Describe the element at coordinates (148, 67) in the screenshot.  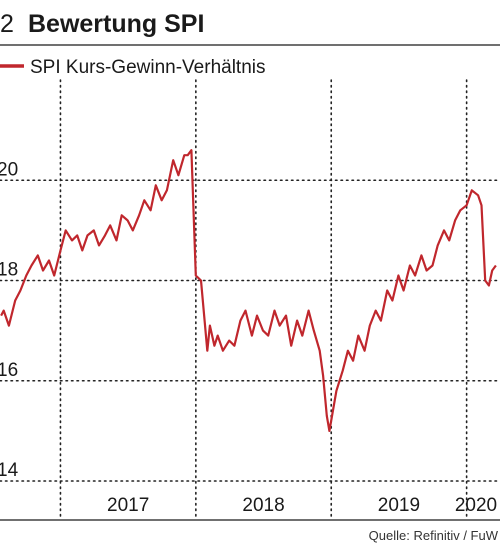
I see `legend-label: SPI Kurs-Gewinn-Verhältnis` at that location.